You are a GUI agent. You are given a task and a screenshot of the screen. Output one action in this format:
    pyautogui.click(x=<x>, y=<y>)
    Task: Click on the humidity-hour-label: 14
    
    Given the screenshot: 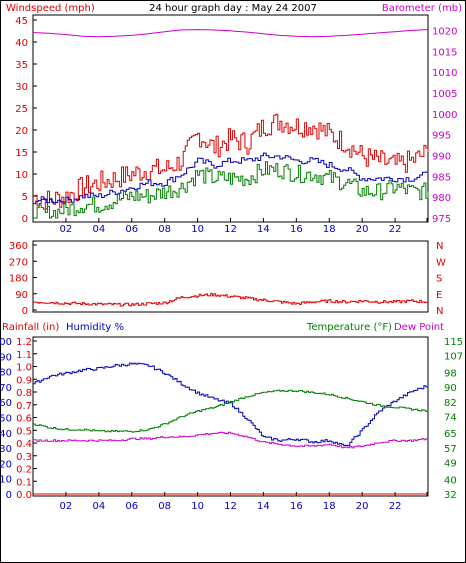 What is the action you would take?
    pyautogui.click(x=263, y=506)
    